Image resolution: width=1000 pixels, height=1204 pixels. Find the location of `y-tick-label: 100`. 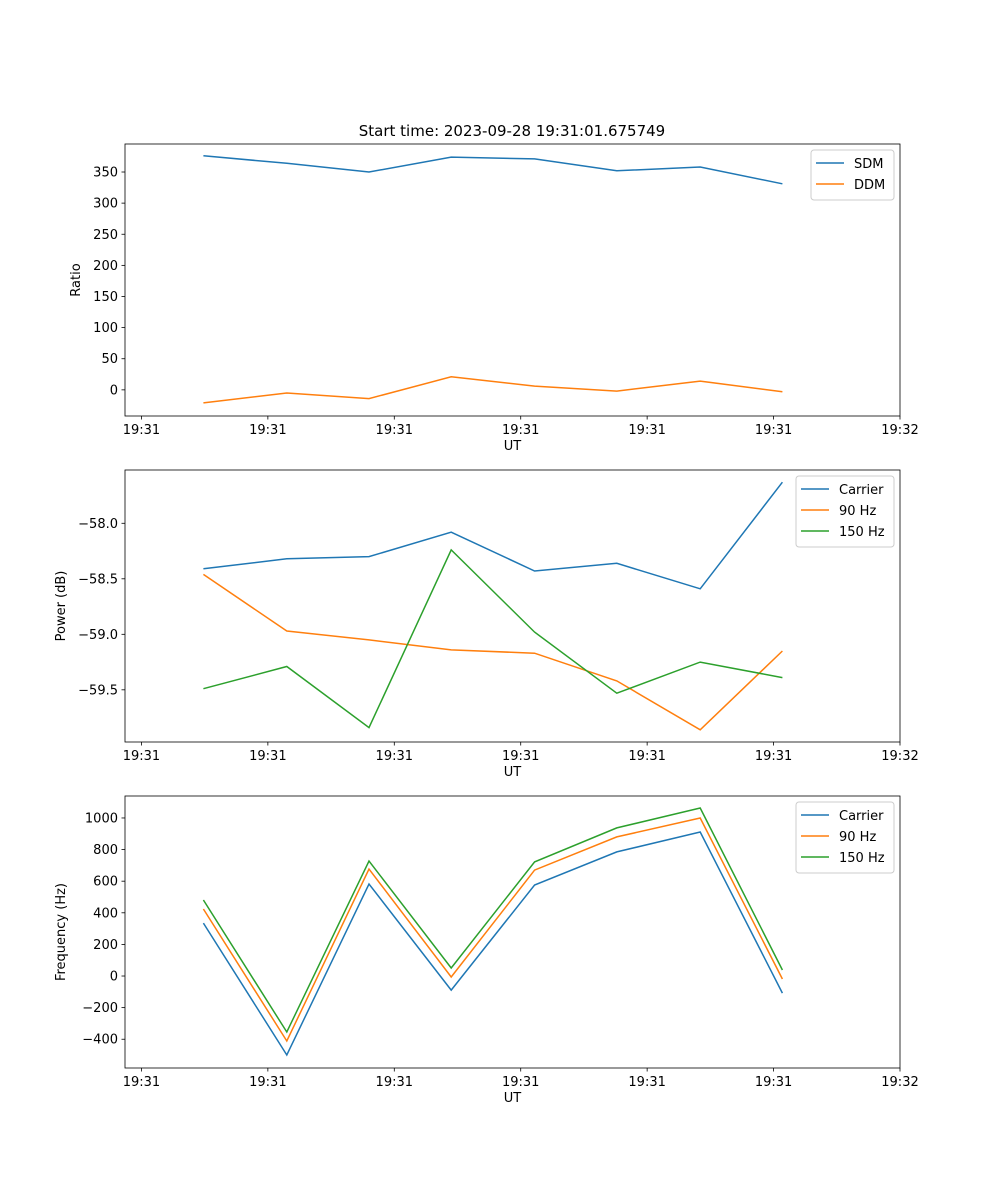

y-tick-label: 100 is located at coordinates (105, 328).